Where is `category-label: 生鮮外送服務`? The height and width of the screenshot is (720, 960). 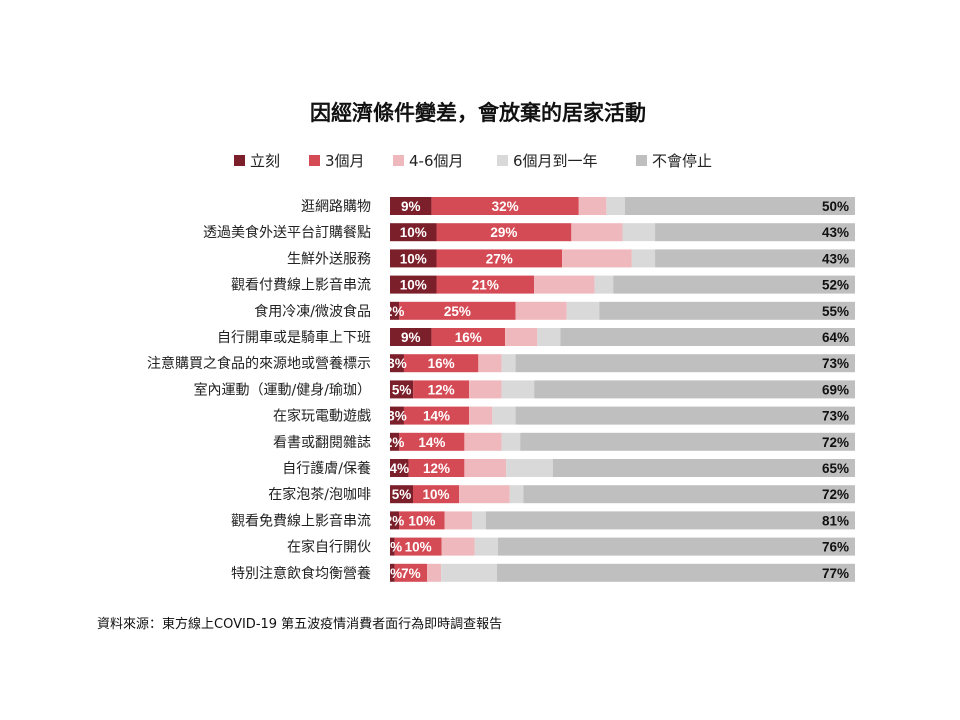
category-label: 生鮮外送服務 is located at coordinates (329, 259).